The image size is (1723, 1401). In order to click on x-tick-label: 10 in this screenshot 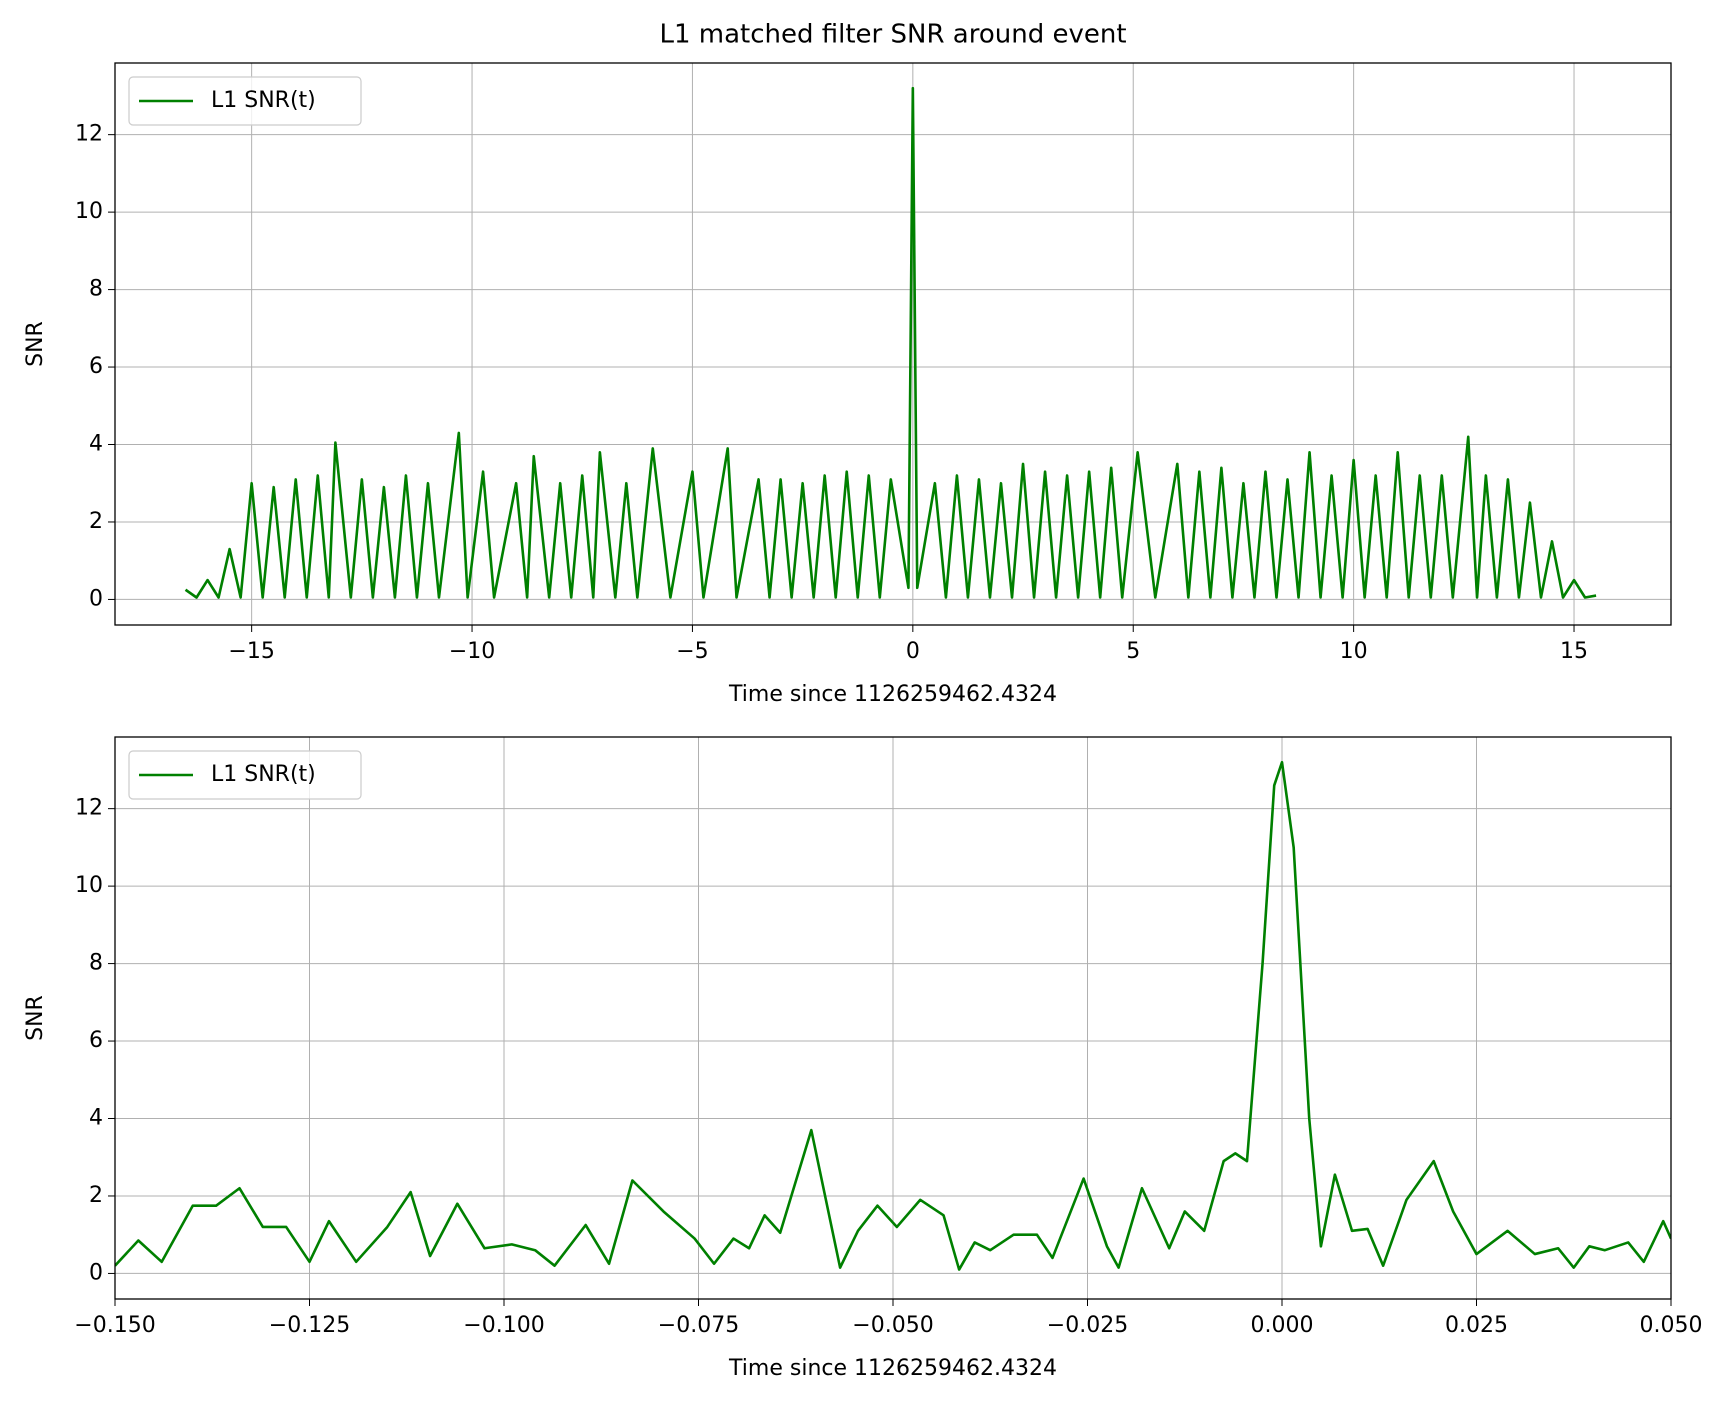, I will do `click(1354, 651)`.